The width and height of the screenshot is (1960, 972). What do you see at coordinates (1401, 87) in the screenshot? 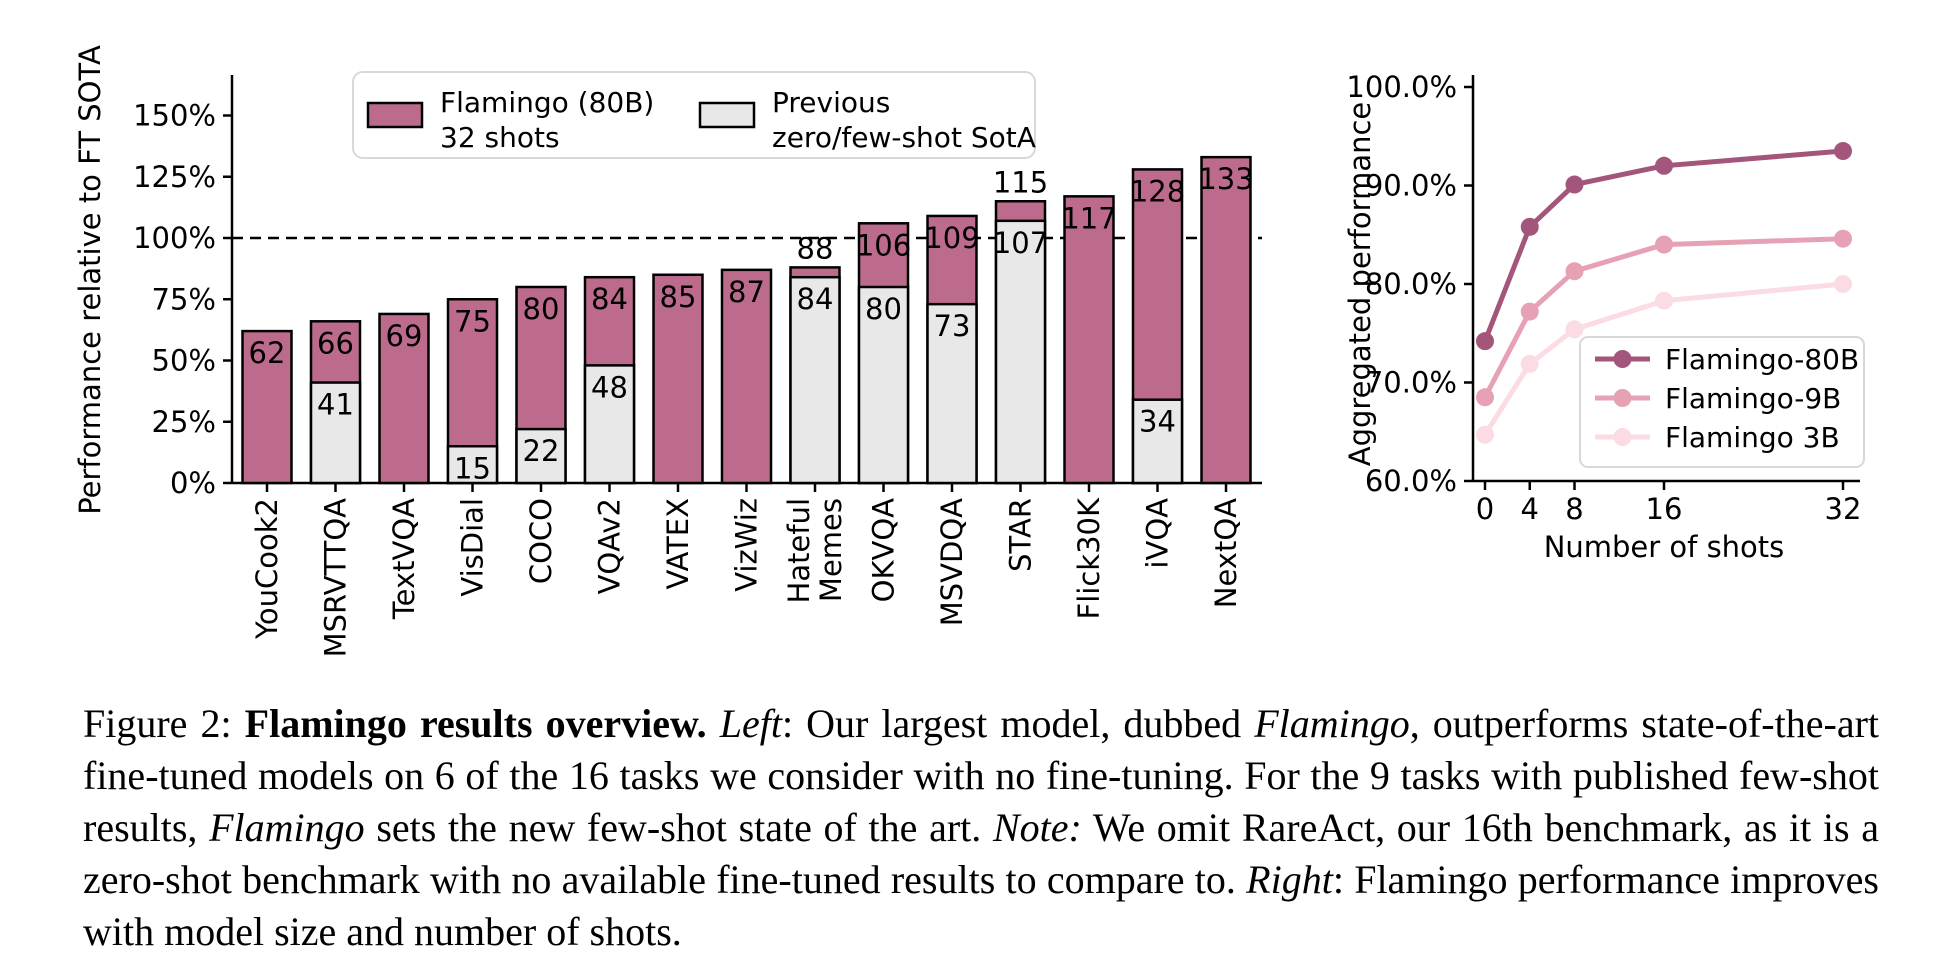
I see `y-tick-label: 100.0%` at bounding box center [1401, 87].